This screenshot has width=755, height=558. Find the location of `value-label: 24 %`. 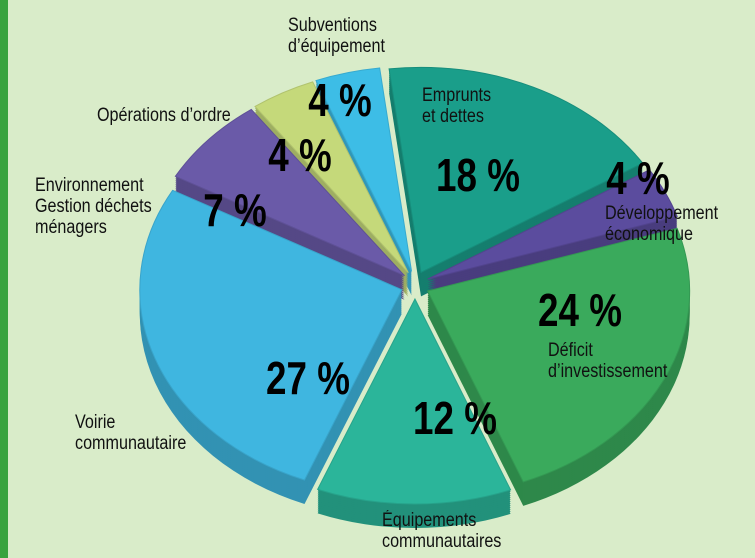

value-label: 24 % is located at coordinates (580, 310).